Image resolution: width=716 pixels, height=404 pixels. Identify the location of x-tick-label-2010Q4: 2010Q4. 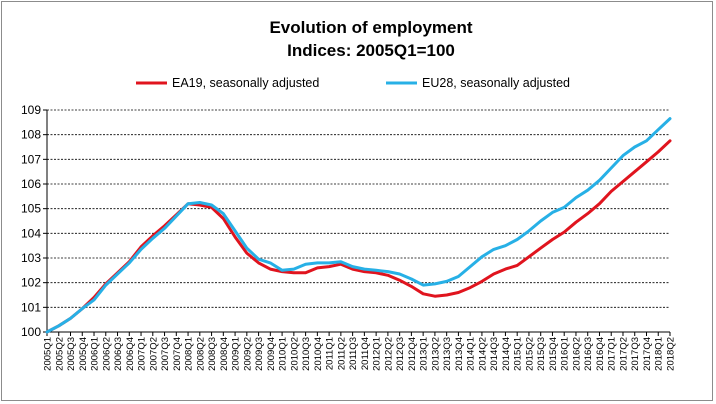
(318, 354).